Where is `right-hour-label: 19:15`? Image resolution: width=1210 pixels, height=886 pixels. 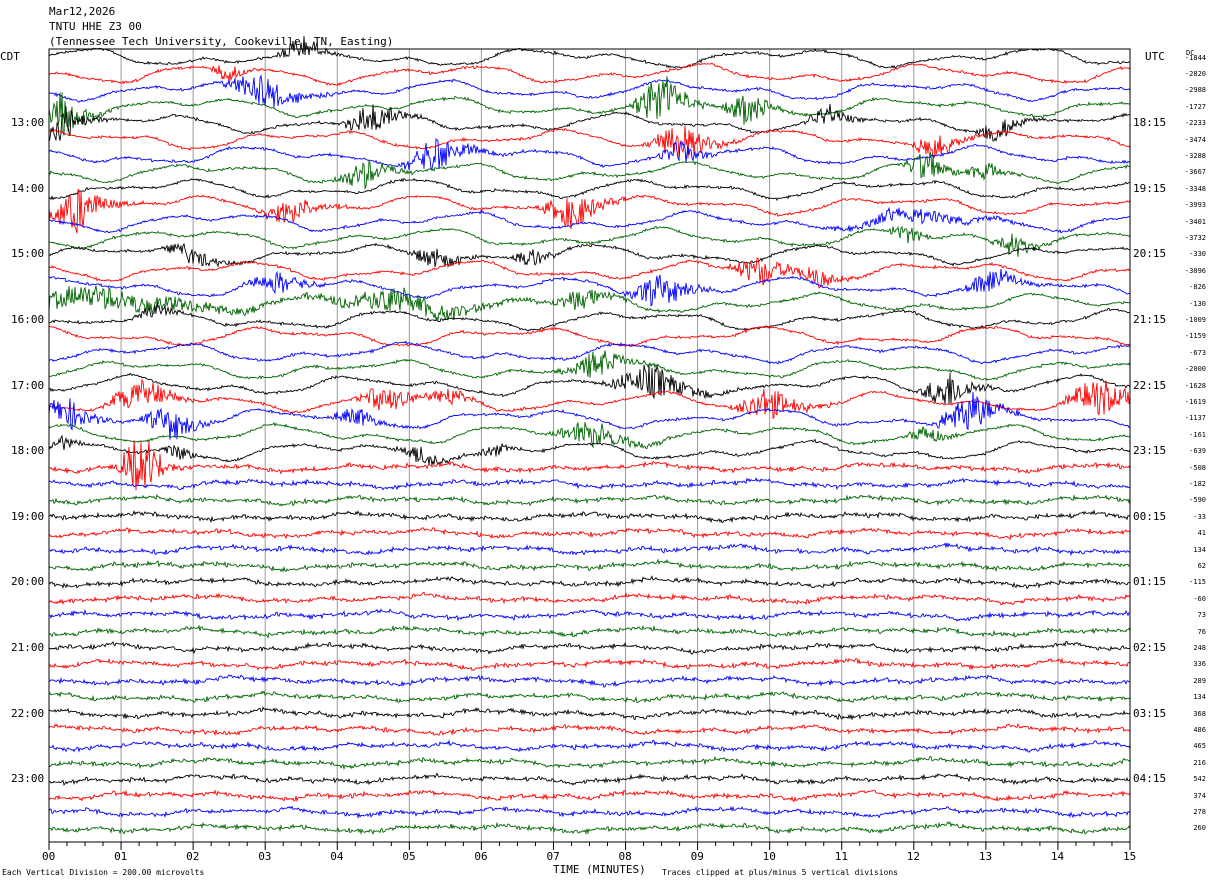
right-hour-label: 19:15 is located at coordinates (1150, 188).